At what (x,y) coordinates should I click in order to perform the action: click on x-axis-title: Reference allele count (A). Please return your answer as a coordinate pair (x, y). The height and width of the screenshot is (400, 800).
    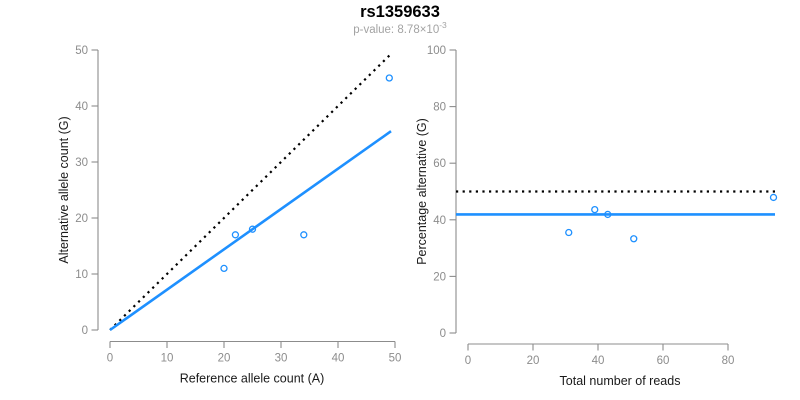
    Looking at the image, I should click on (252, 379).